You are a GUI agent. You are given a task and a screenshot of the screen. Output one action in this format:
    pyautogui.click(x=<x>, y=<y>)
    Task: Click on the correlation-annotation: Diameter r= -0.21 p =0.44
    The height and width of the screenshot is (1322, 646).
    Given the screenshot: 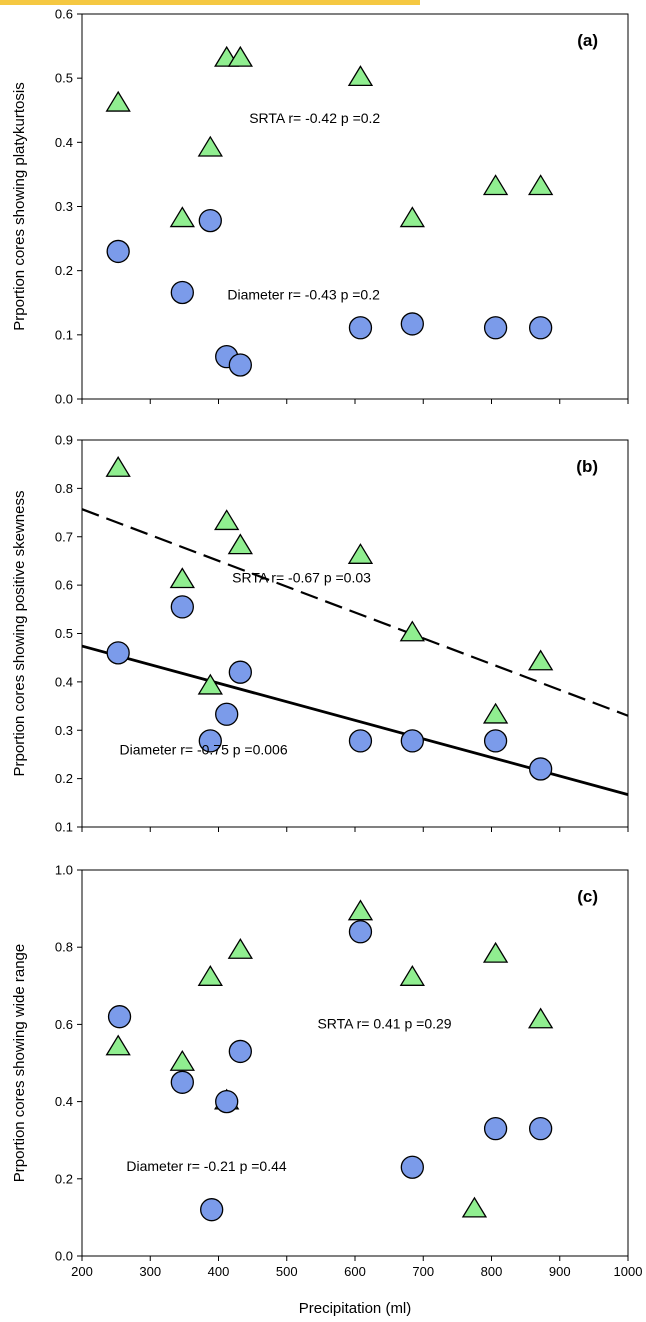 What is the action you would take?
    pyautogui.click(x=206, y=1166)
    